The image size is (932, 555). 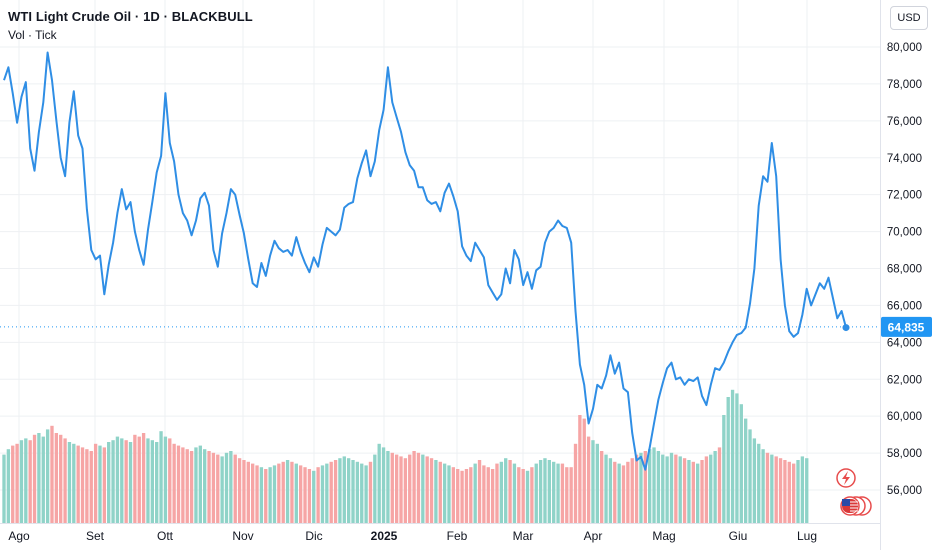 What do you see at coordinates (130, 16) in the screenshot?
I see `symbol-title: WTI Light Crude Oil · 1D · BLACKBULL` at bounding box center [130, 16].